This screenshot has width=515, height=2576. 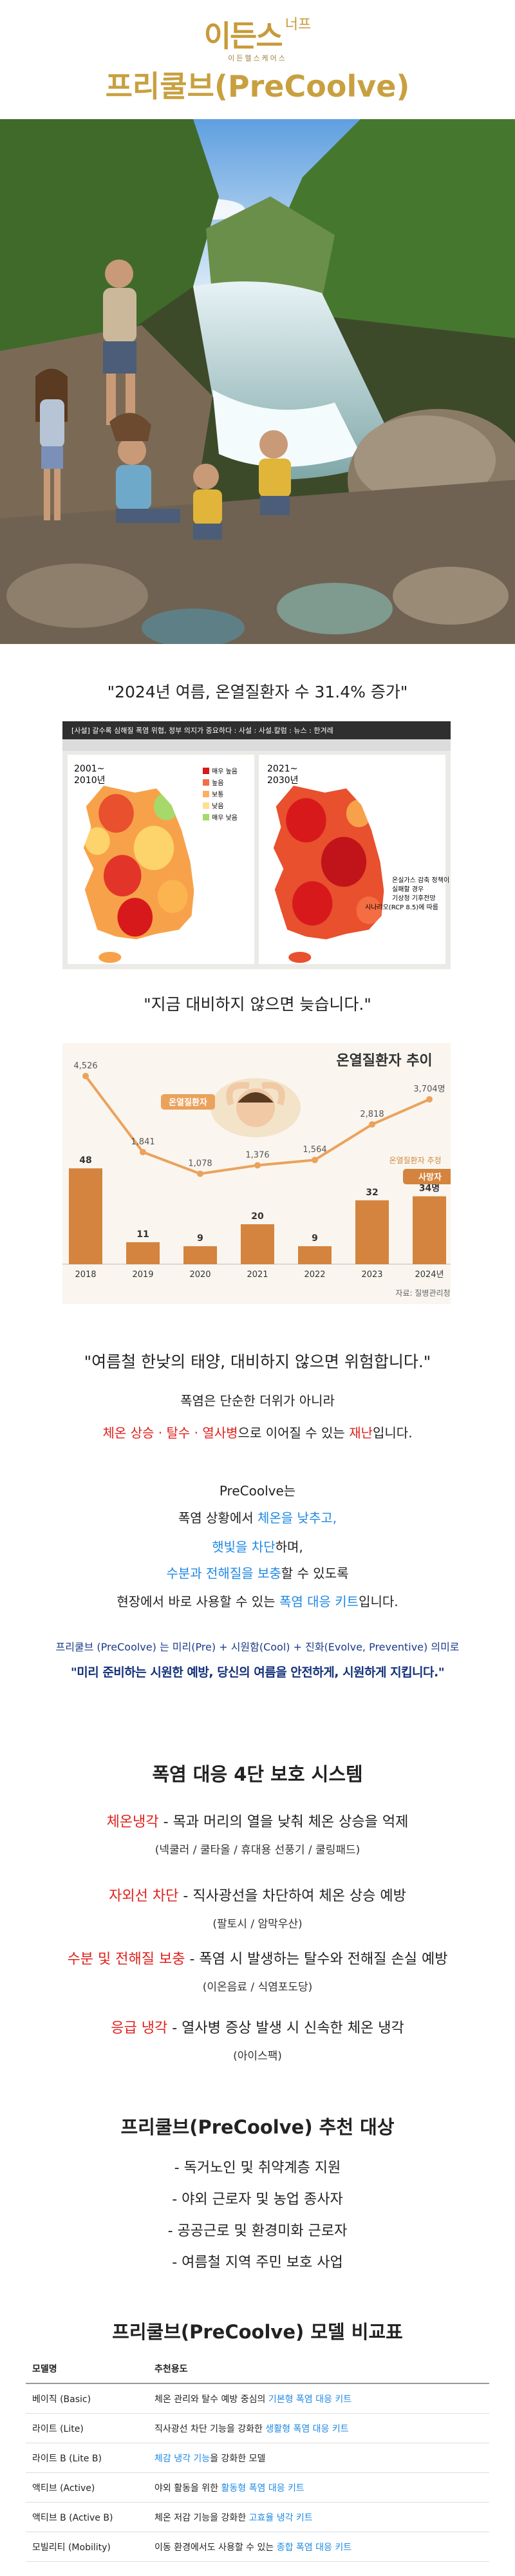 I want to click on item-products: (아이스팩), so click(x=257, y=2056).